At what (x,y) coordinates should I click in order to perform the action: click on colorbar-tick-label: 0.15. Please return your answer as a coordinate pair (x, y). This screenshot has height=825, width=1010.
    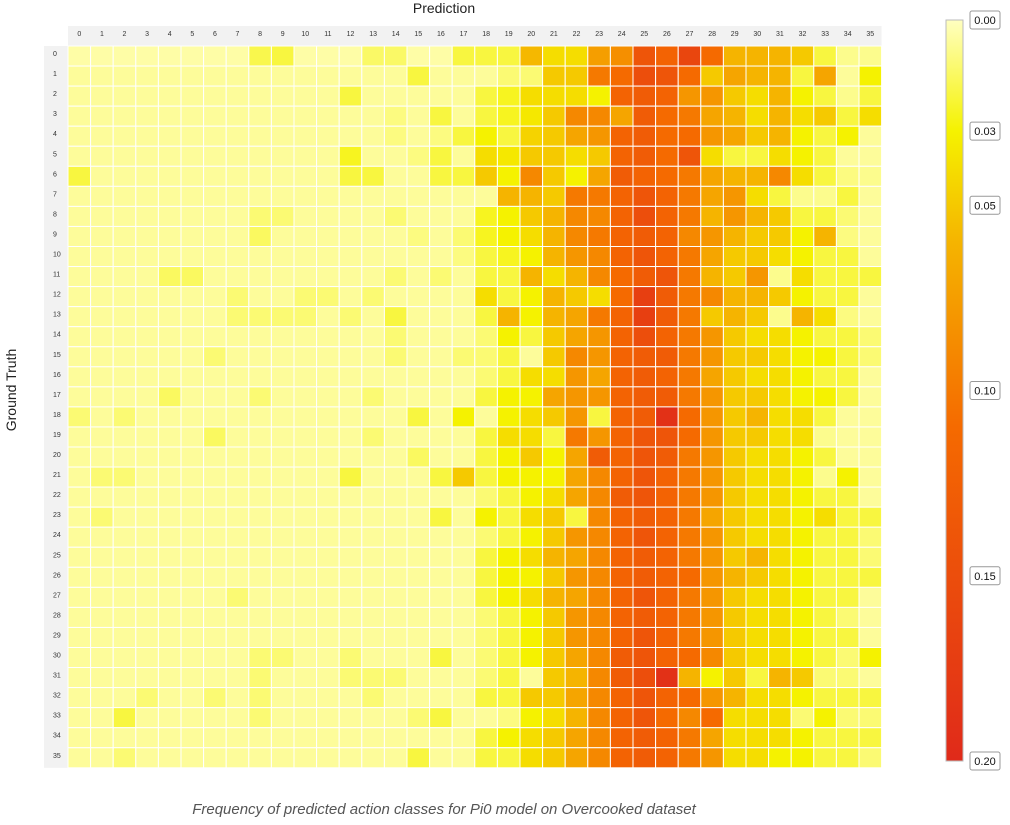
    Looking at the image, I should click on (984, 577).